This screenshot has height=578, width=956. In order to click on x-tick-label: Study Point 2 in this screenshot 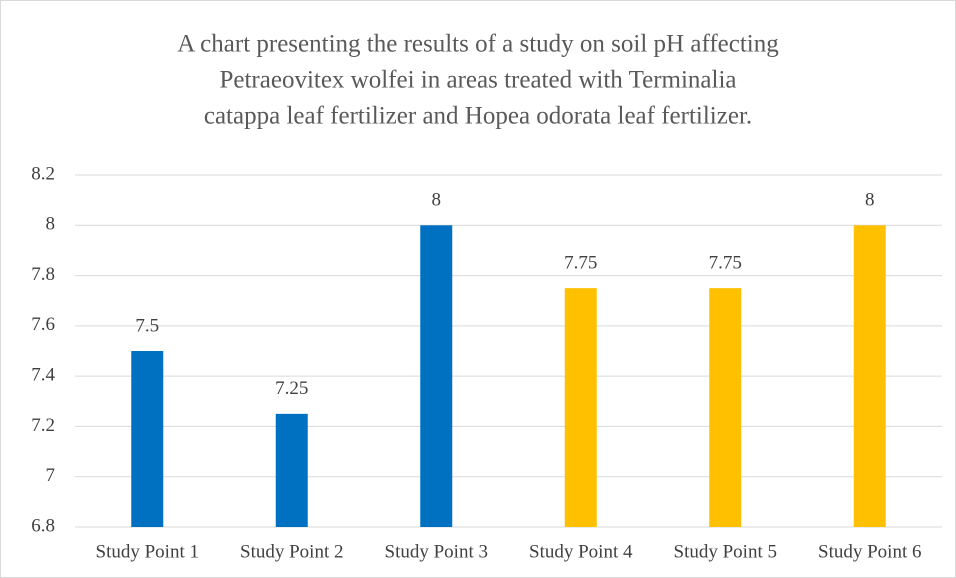, I will do `click(291, 551)`.